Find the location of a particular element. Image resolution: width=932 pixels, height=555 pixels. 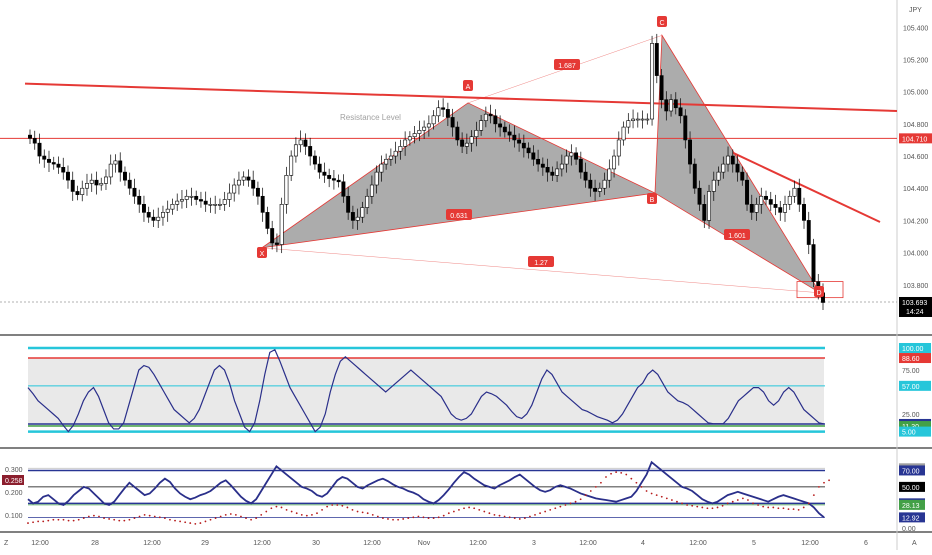

osc-level-label: 0.00 is located at coordinates (909, 529).